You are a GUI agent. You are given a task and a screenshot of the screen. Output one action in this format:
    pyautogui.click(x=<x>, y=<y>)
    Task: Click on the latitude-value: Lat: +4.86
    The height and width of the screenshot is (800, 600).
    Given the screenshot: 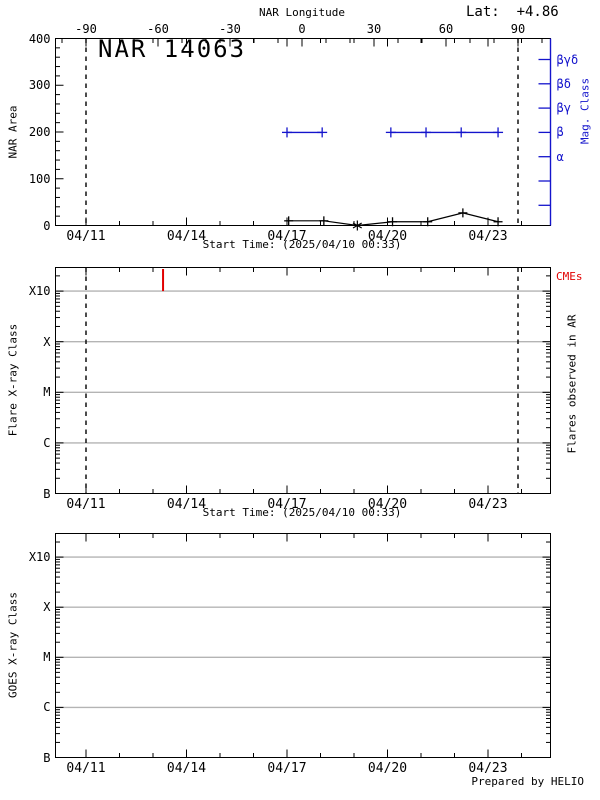 What is the action you would take?
    pyautogui.click(x=512, y=12)
    